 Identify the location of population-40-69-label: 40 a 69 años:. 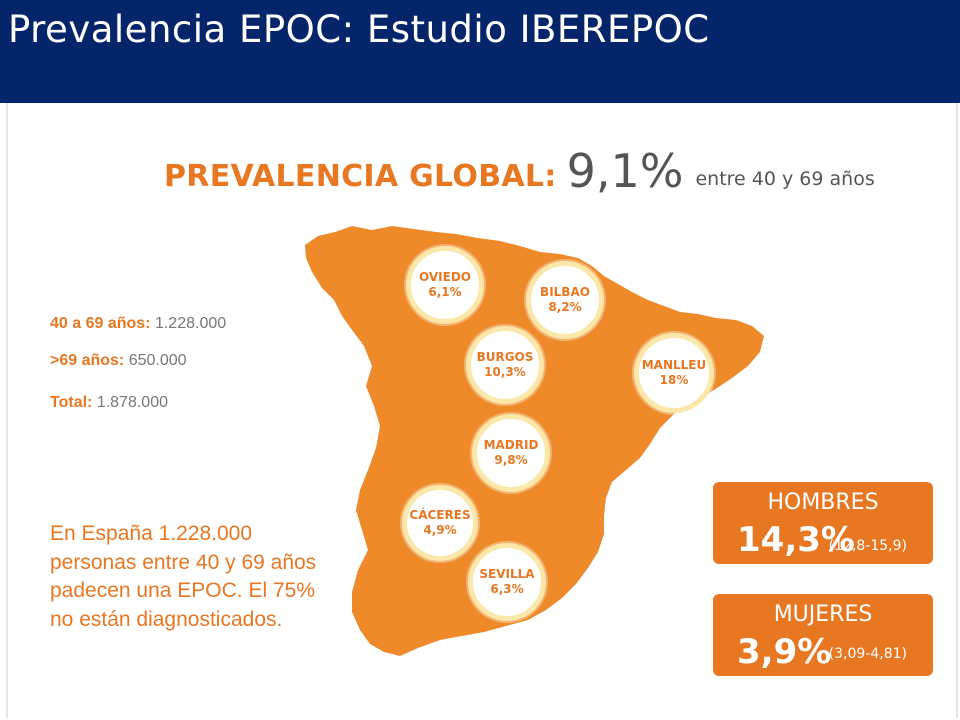
(100, 323).